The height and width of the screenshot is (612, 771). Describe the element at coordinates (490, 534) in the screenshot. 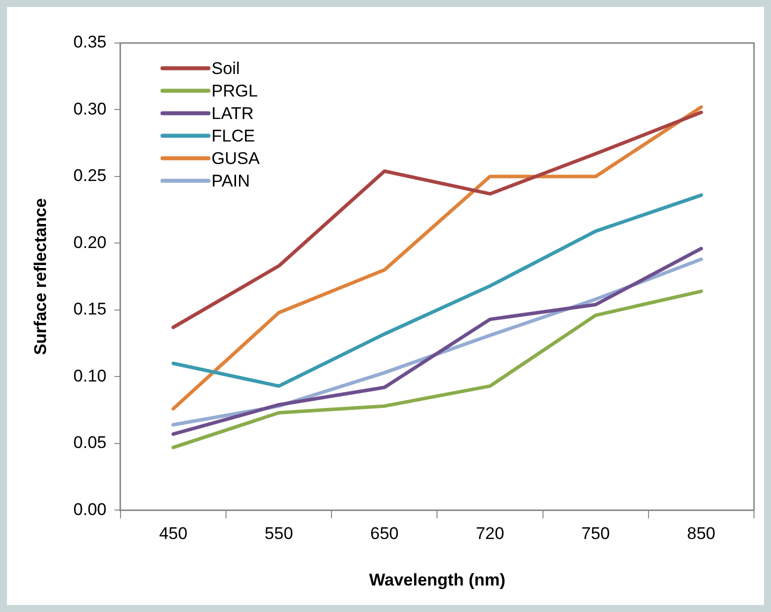

I see `x-tick-label: 720` at that location.